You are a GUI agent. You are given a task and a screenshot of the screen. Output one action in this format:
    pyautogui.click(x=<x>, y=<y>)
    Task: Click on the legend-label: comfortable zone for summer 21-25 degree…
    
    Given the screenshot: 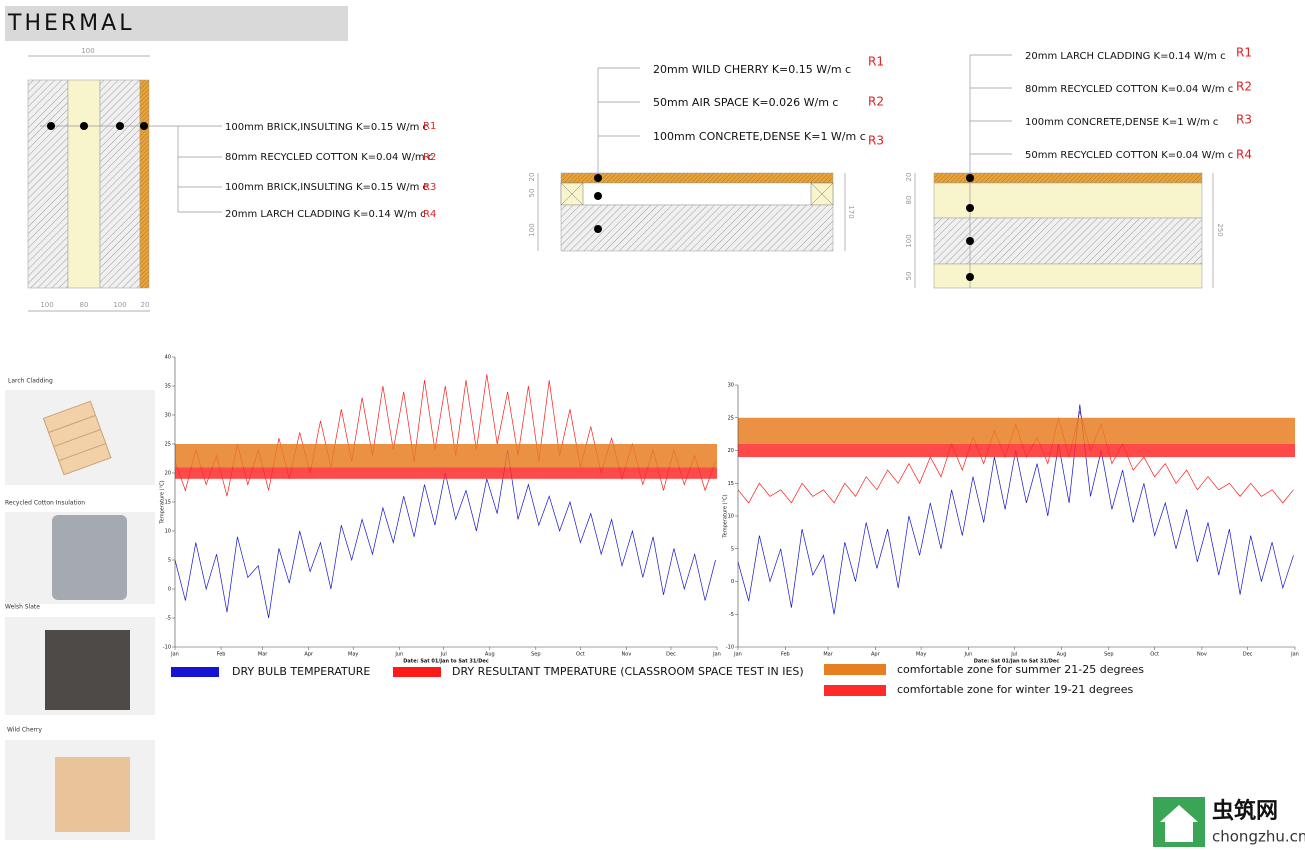 What is the action you would take?
    pyautogui.click(x=1020, y=669)
    